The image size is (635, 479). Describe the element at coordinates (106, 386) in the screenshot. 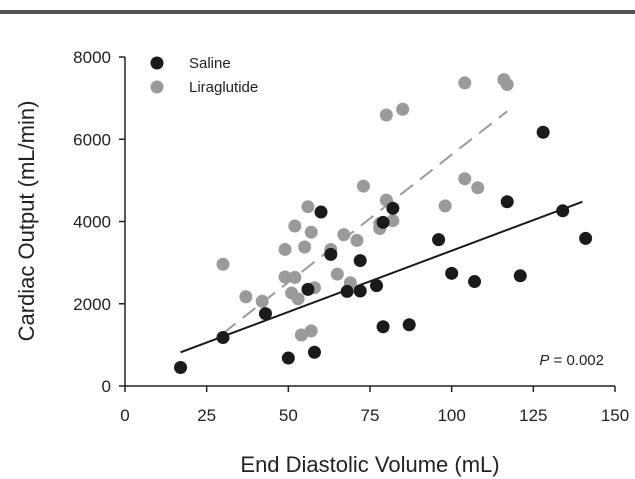

I see `y-tick-label: 0` at that location.